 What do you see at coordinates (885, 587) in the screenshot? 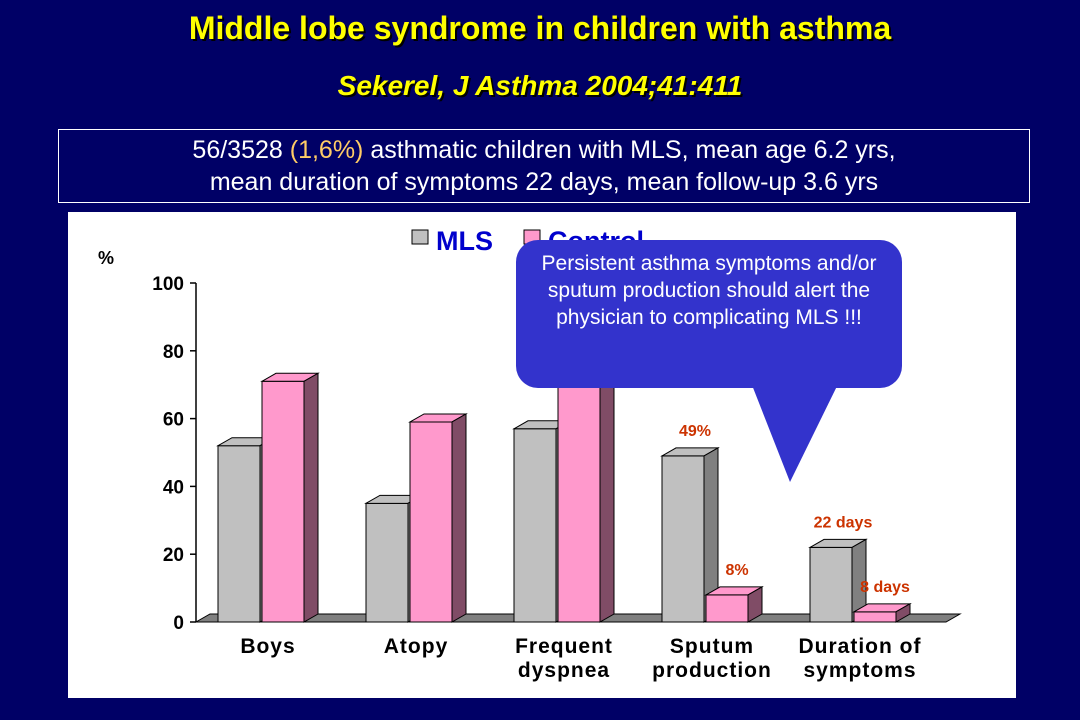
I see `data-label: 8 days` at bounding box center [885, 587].